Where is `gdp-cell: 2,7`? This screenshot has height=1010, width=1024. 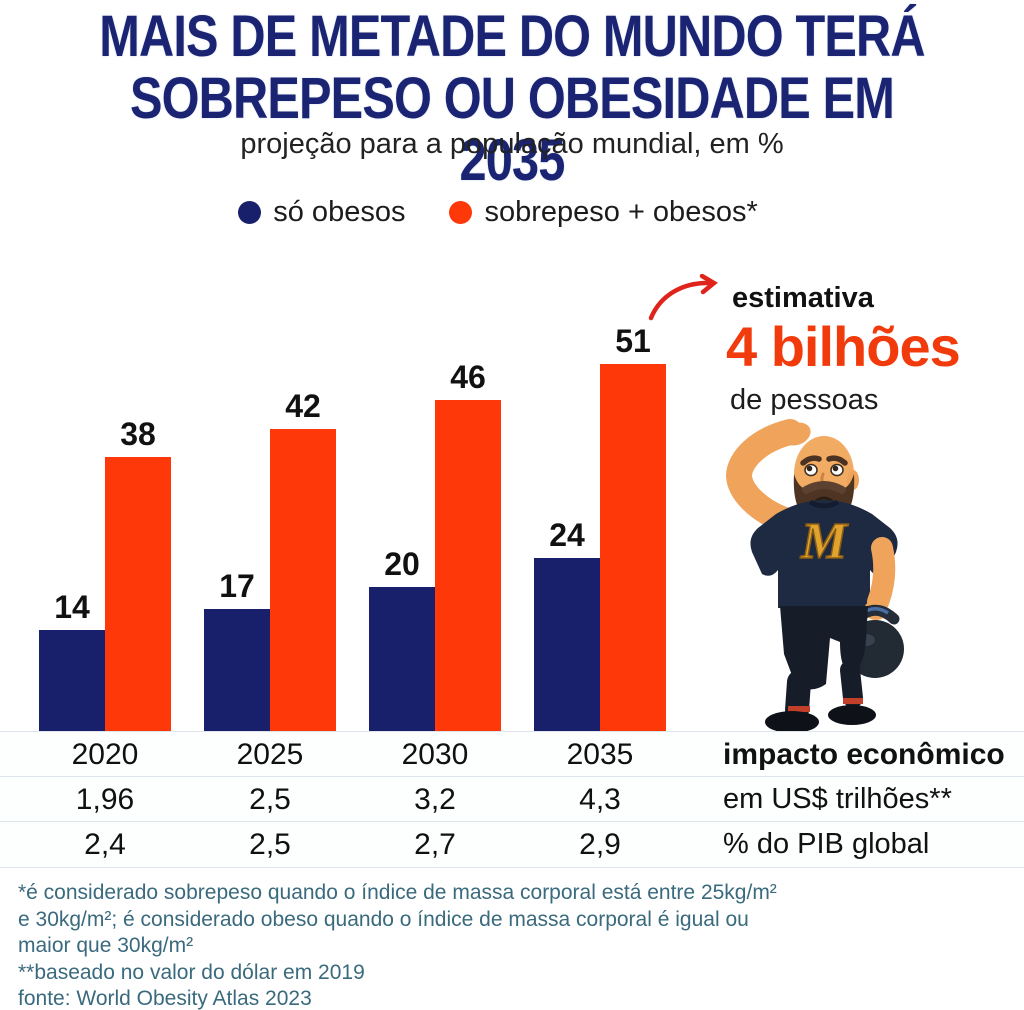 gdp-cell: 2,7 is located at coordinates (435, 844).